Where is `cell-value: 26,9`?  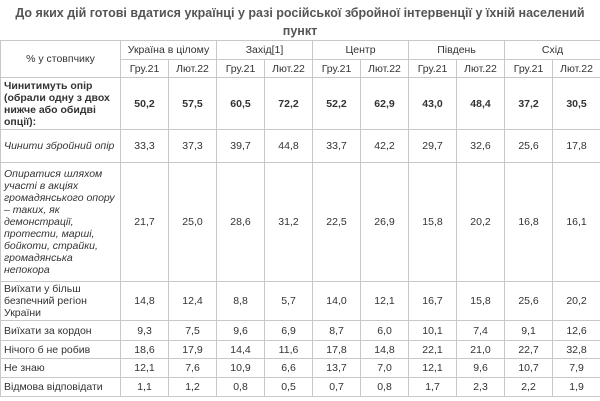 cell-value: 26,9 is located at coordinates (385, 222).